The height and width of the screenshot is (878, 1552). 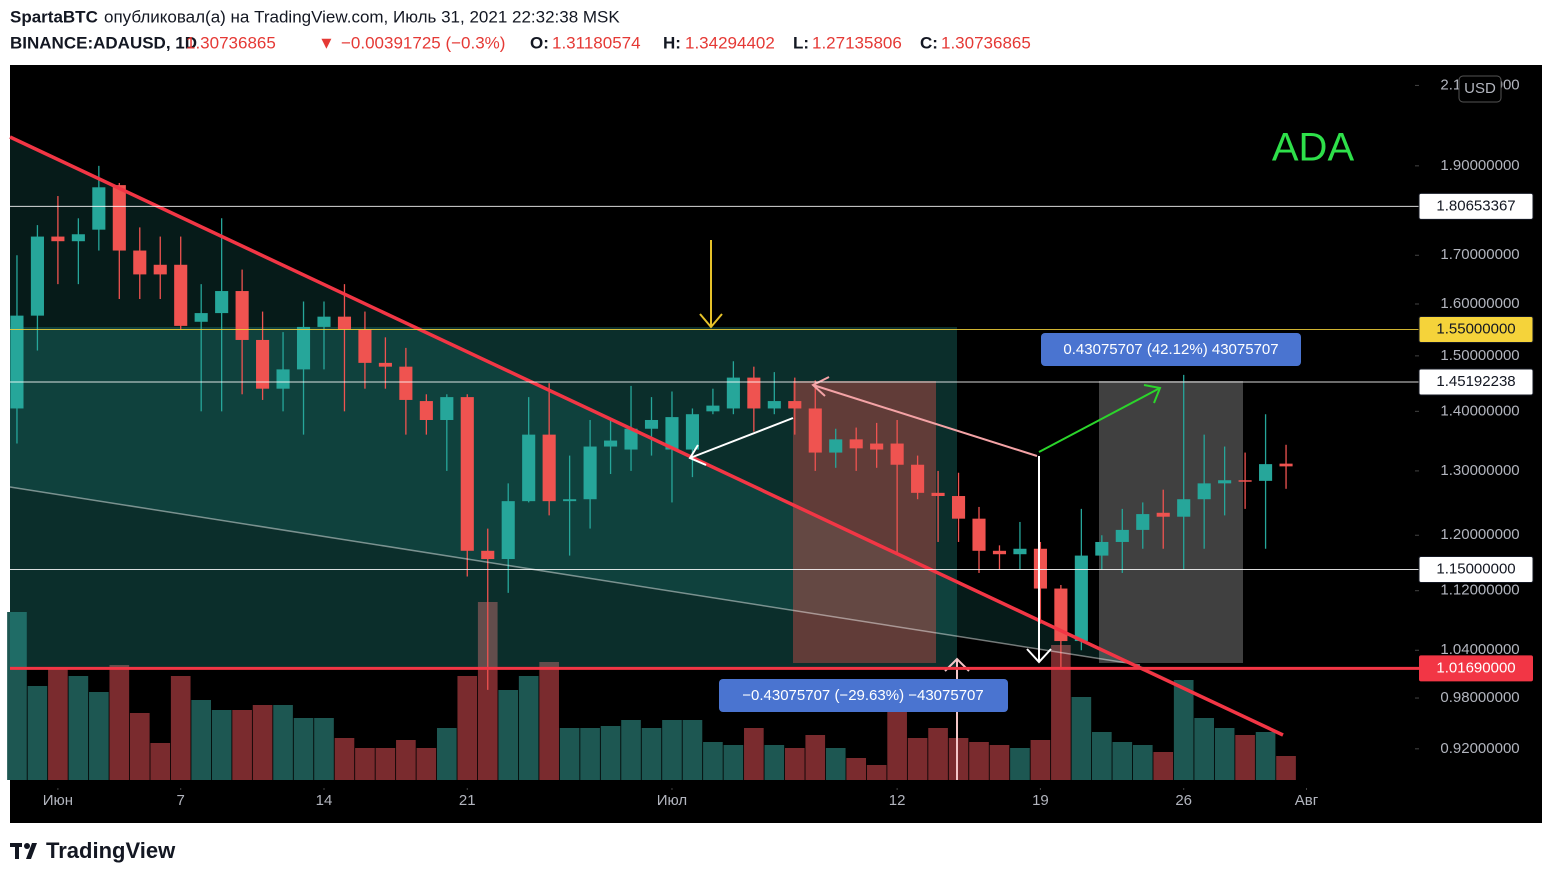 I want to click on currency: USD, so click(x=1480, y=88).